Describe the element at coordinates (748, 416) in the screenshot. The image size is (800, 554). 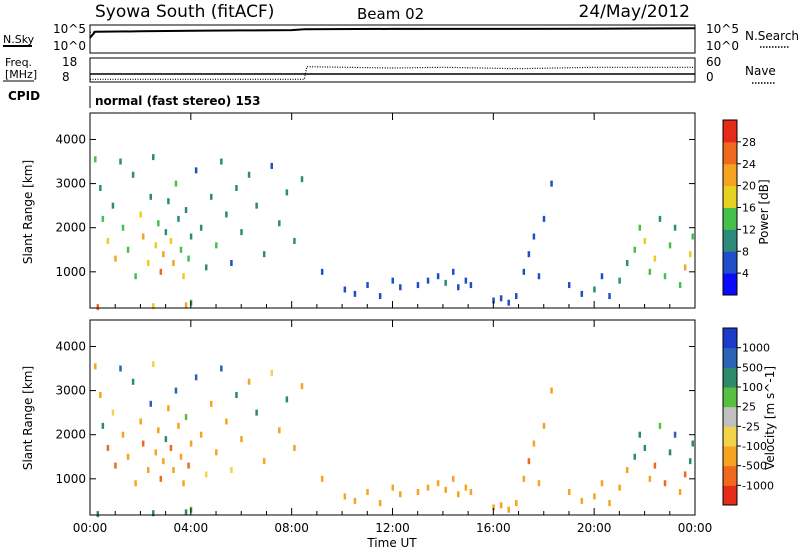
I see `velocity-colorbar: -1000 -500 -100 -25 25 100 500 1000` at that location.